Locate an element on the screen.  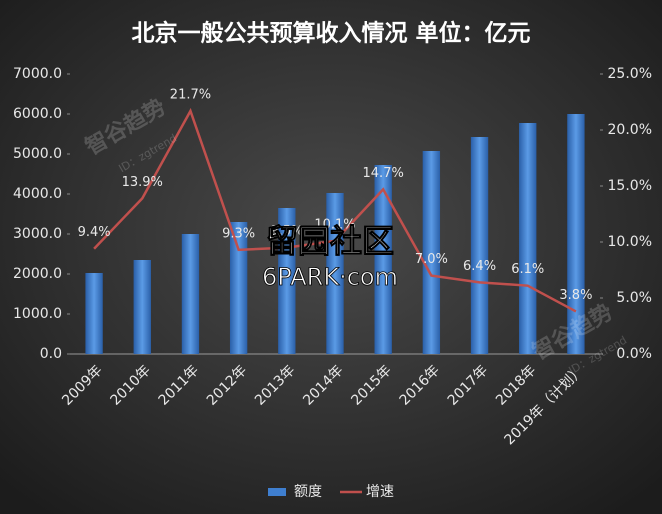
y2-tick-label: 0.0% is located at coordinates (634, 354).